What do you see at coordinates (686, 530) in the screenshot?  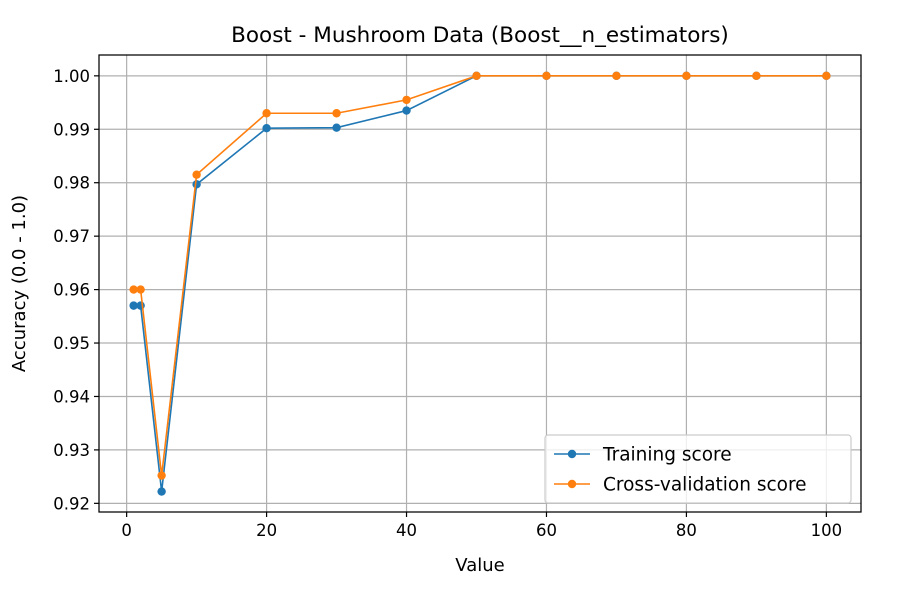 I see `x-tick-label: 80` at bounding box center [686, 530].